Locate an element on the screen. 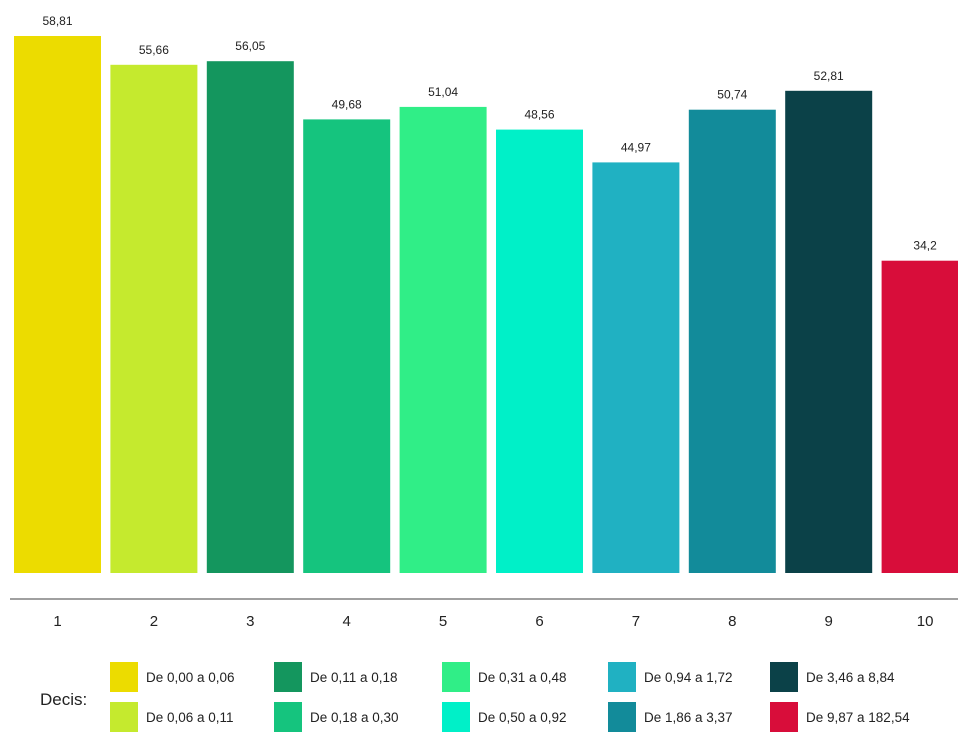 This screenshot has width=958, height=732. legend-item-4: De 0,18 a 0,30 is located at coordinates (336, 717).